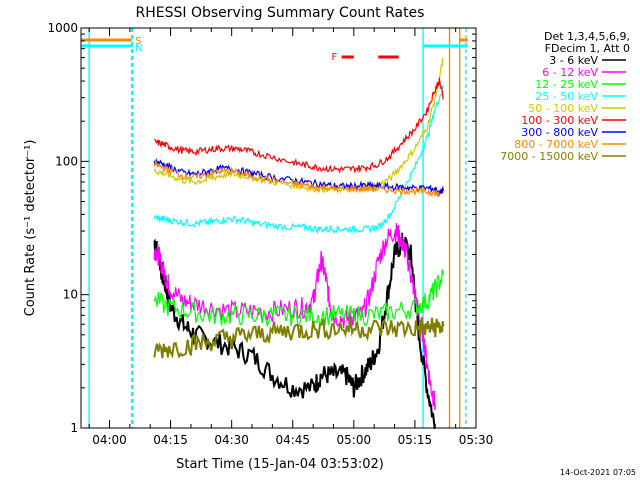  What do you see at coordinates (598, 472) in the screenshot?
I see `footer-timestamp: 14-Oct-2021 07:05` at bounding box center [598, 472].